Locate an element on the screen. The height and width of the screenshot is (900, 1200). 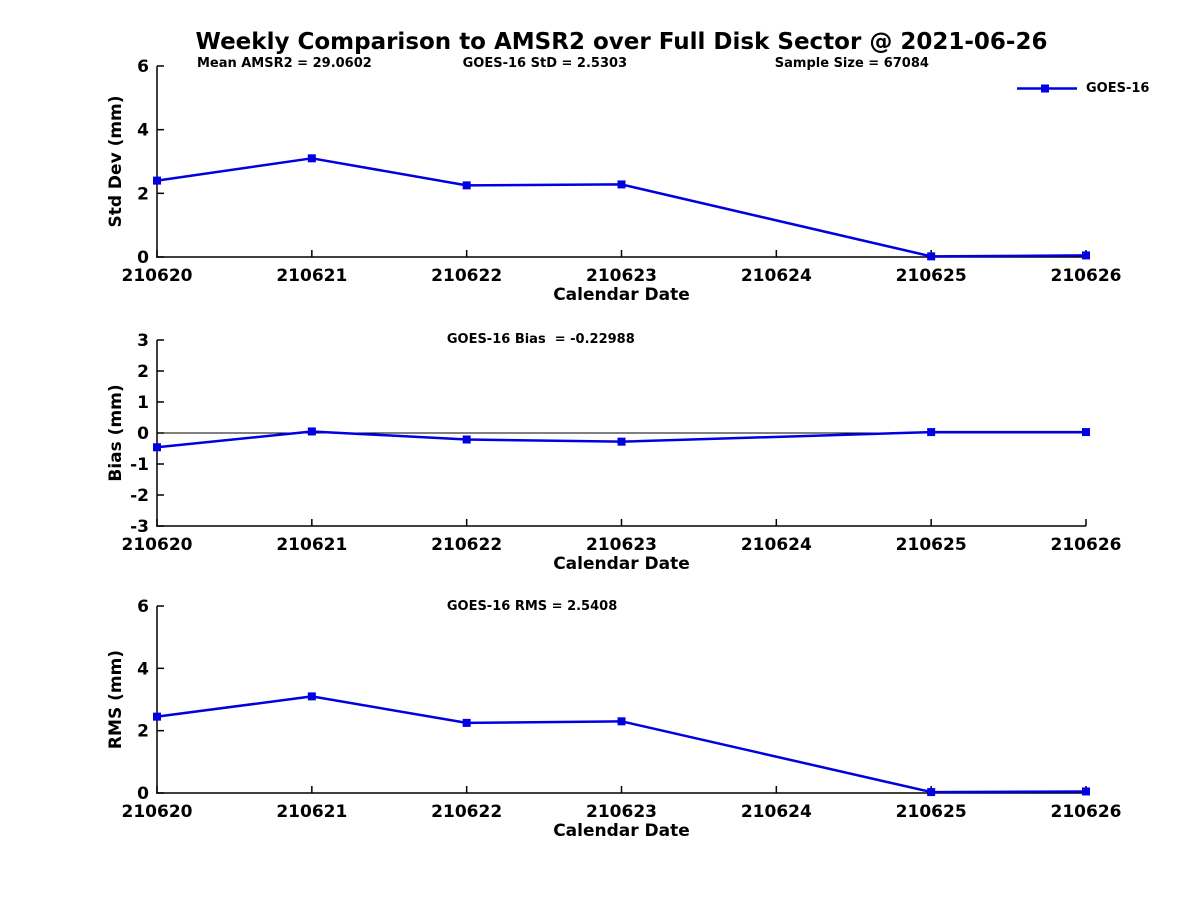
annotation-text: GOES-16 RMS = 2.5408 is located at coordinates (532, 606).